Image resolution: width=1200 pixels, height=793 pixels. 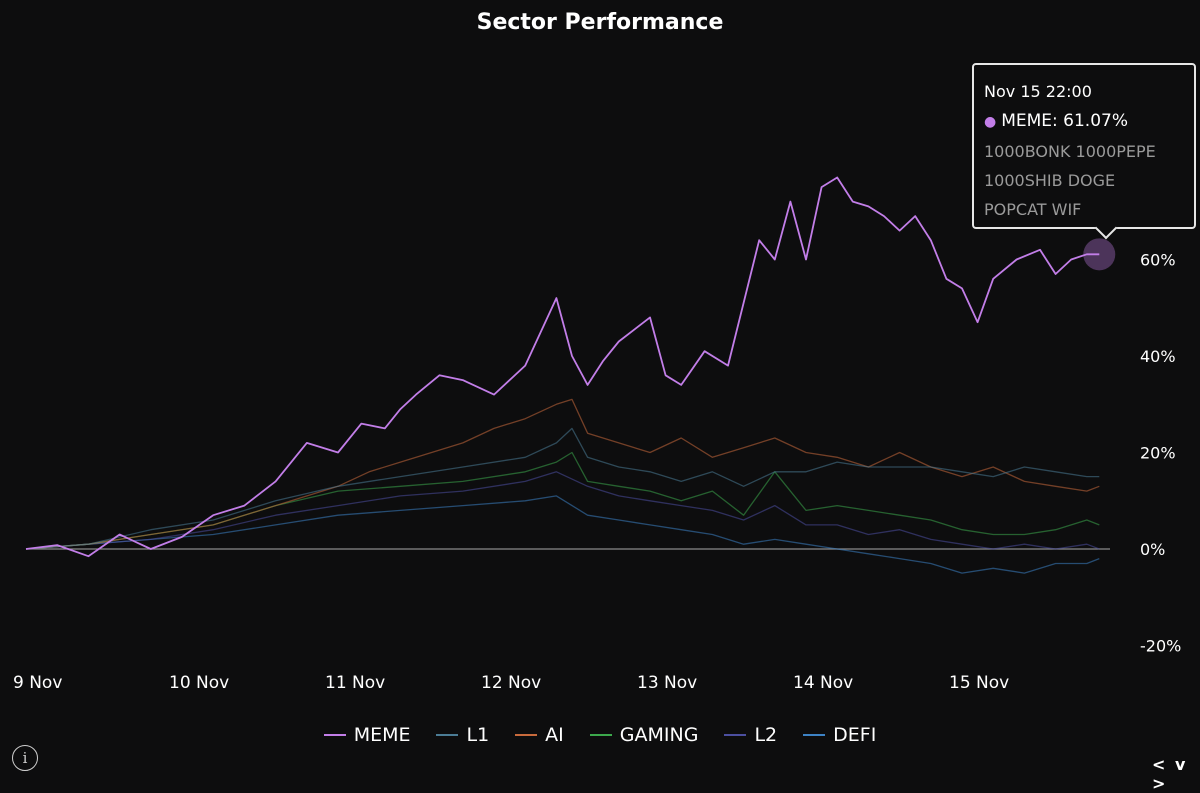 I want to click on x-tick-label: 12 Nov, so click(x=511, y=683).